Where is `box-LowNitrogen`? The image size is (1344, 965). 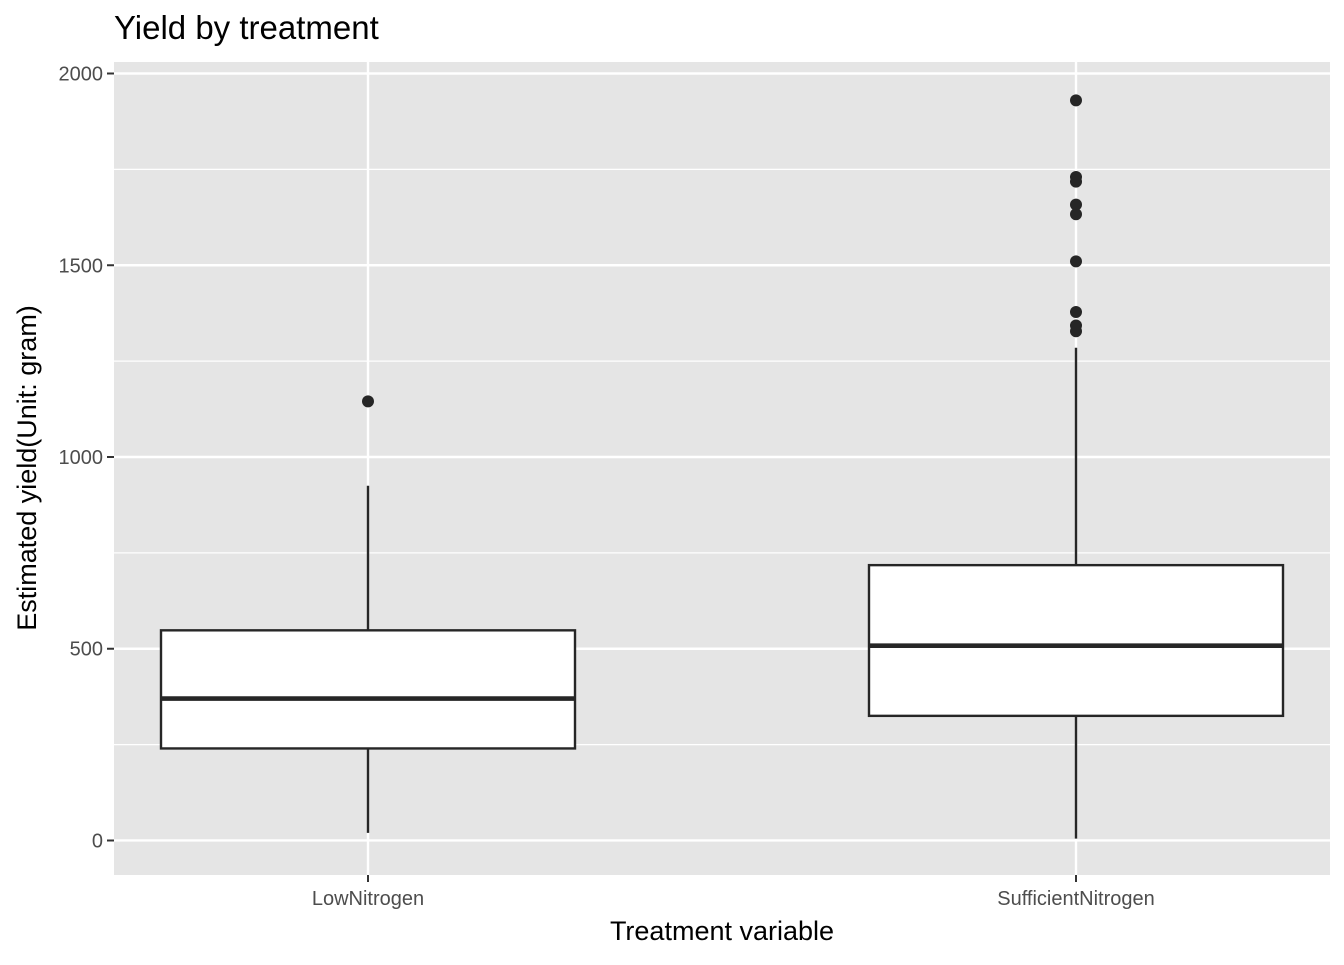
box-LowNitrogen is located at coordinates (368, 614).